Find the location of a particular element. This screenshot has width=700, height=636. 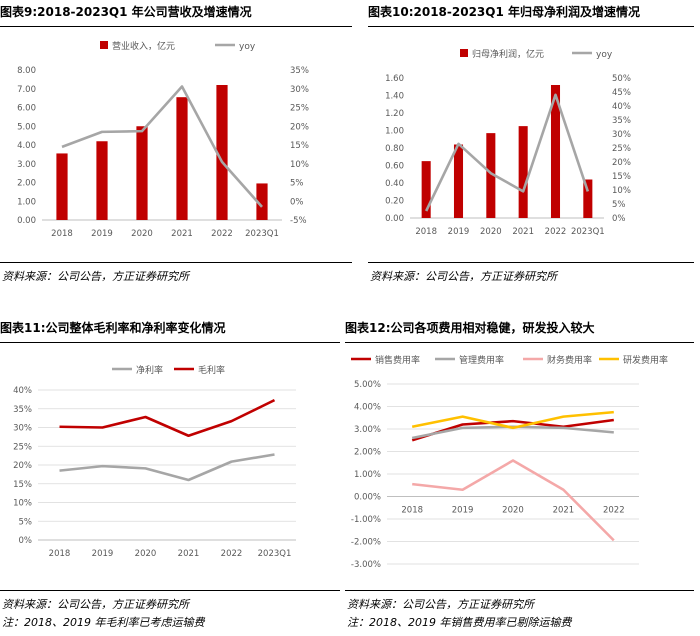

y-tick-label: 0.00 is located at coordinates (394, 219).